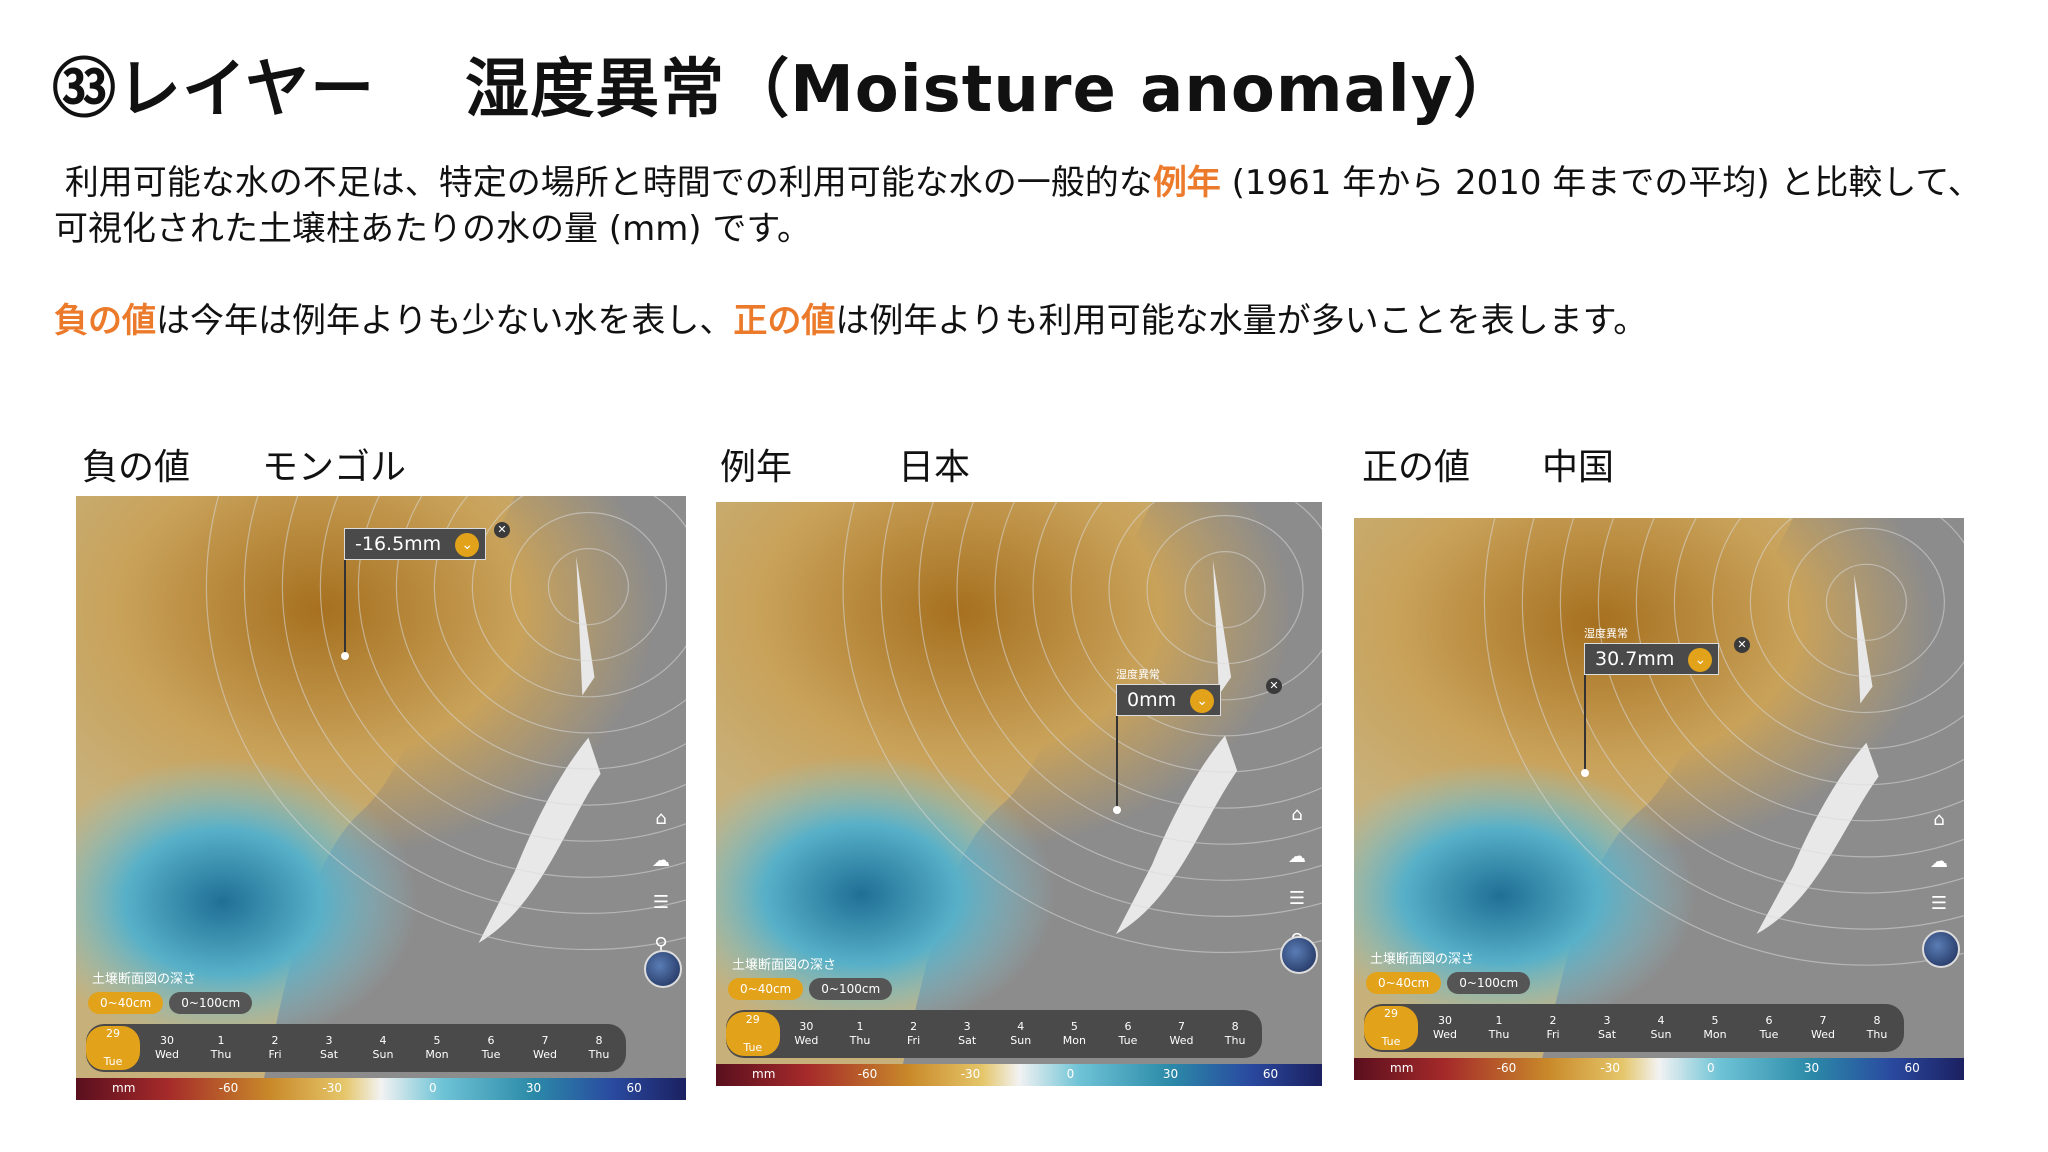 Image resolution: width=2048 pixels, height=1152 pixels. I want to click on scale-tick: 60, so click(634, 1088).